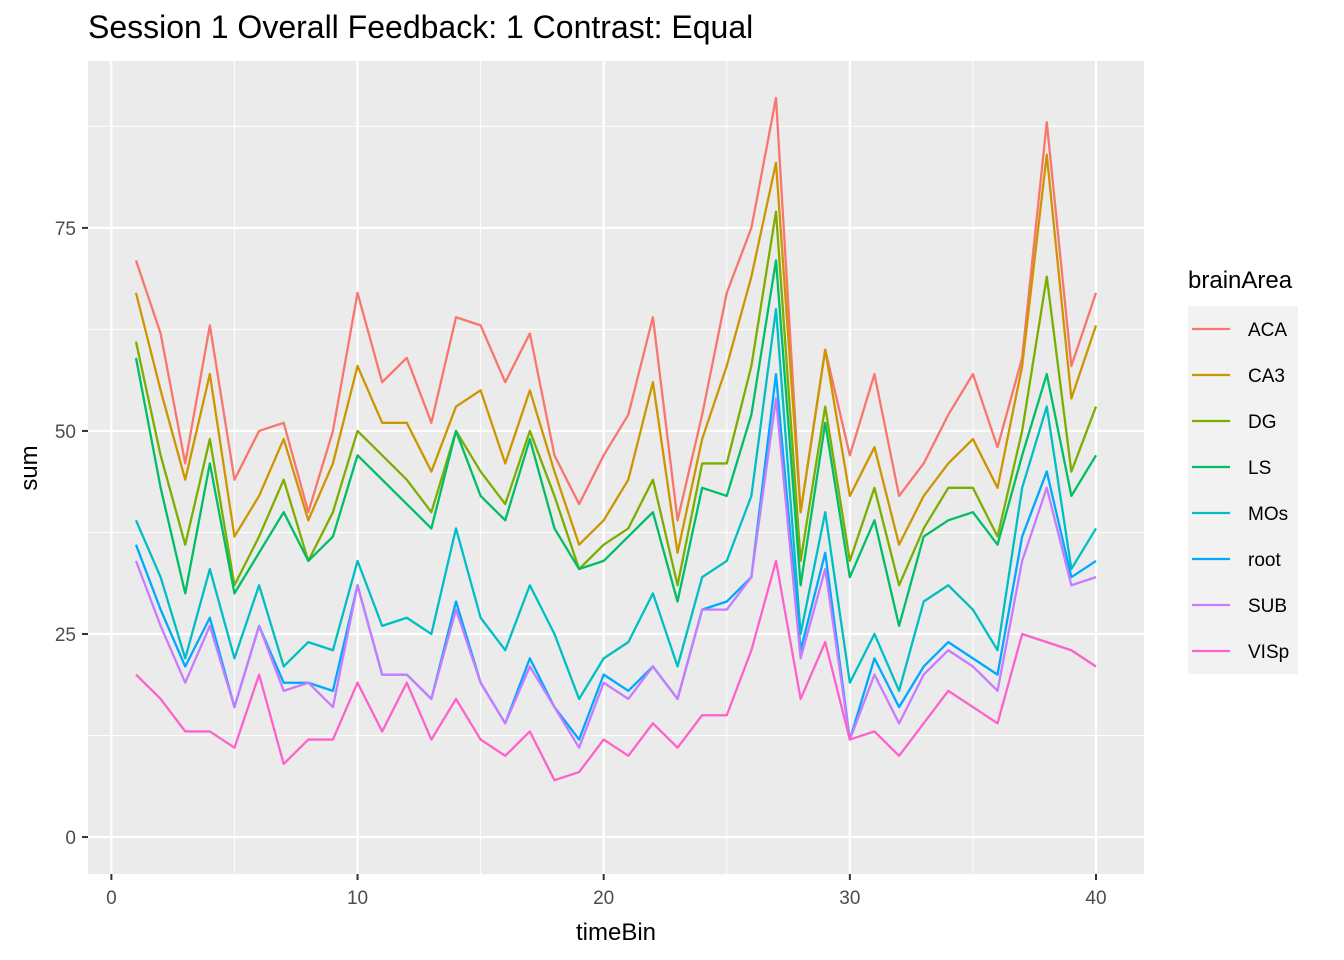  I want to click on legend-label-visp: VISp, so click(1268, 652).